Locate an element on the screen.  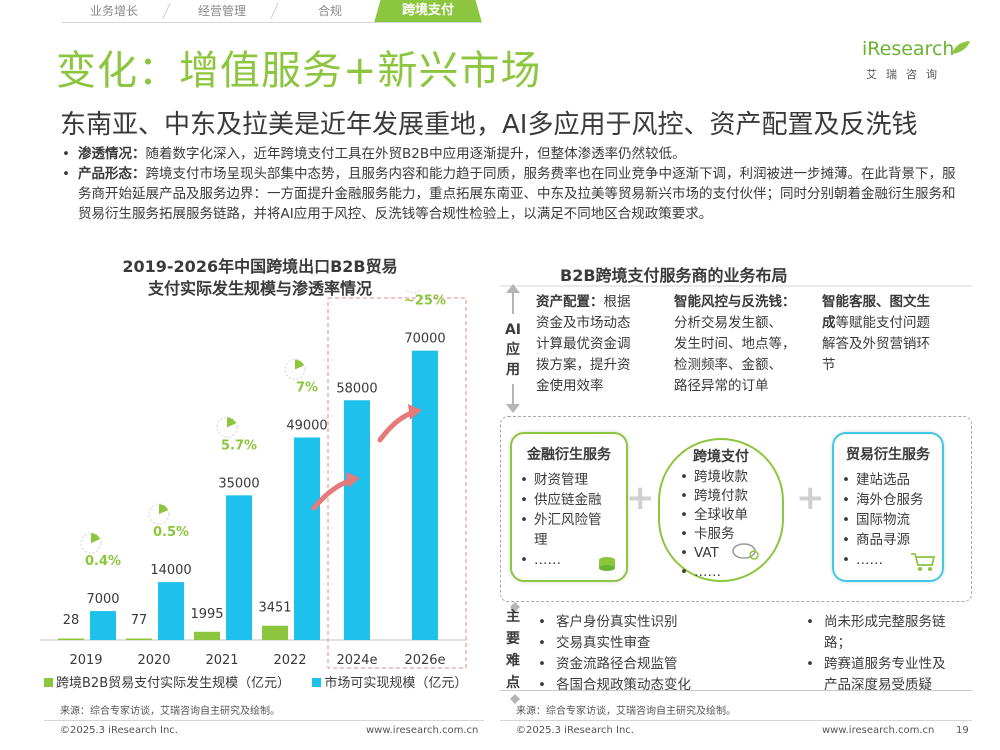
ai-text-line: 发生时间、地点等， is located at coordinates (735, 344).